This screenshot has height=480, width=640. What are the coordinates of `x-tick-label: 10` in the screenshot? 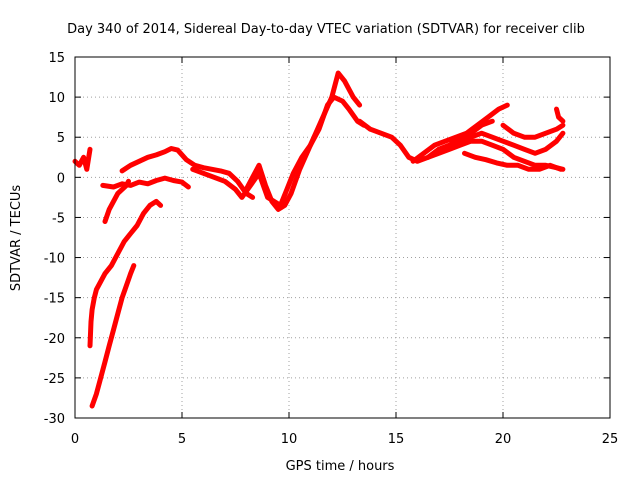 It's located at (289, 439).